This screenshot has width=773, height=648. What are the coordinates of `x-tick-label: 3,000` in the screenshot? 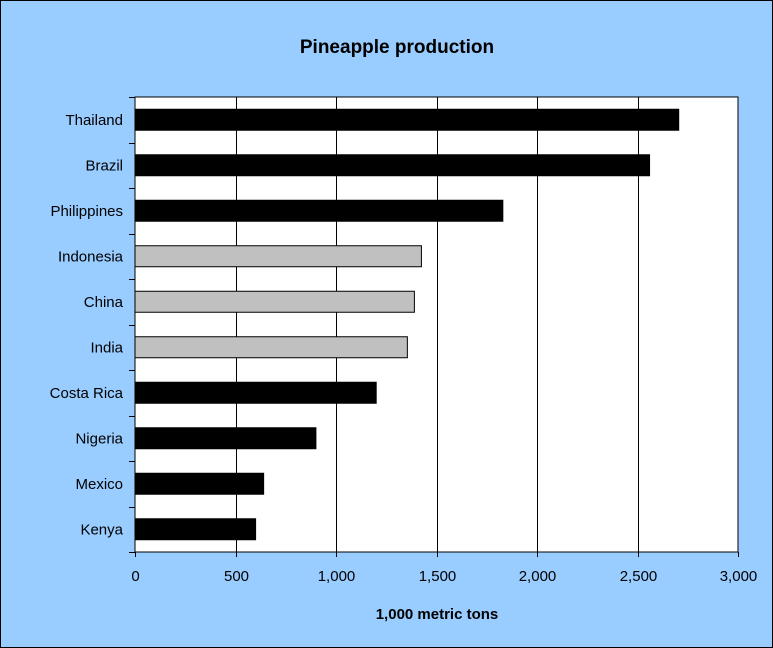 It's located at (739, 576).